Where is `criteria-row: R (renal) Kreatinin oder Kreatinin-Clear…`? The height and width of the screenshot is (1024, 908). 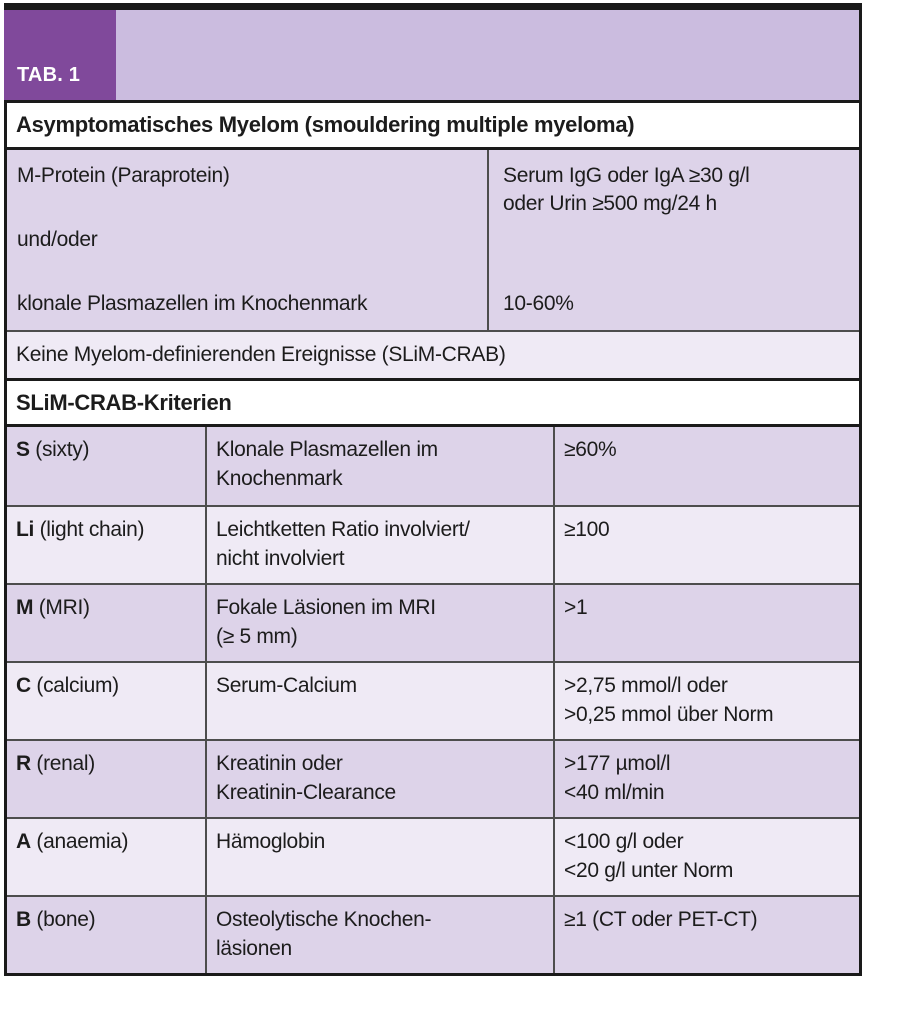
criteria-row: R (renal) Kreatinin oder Kreatinin-Clear… is located at coordinates (433, 778).